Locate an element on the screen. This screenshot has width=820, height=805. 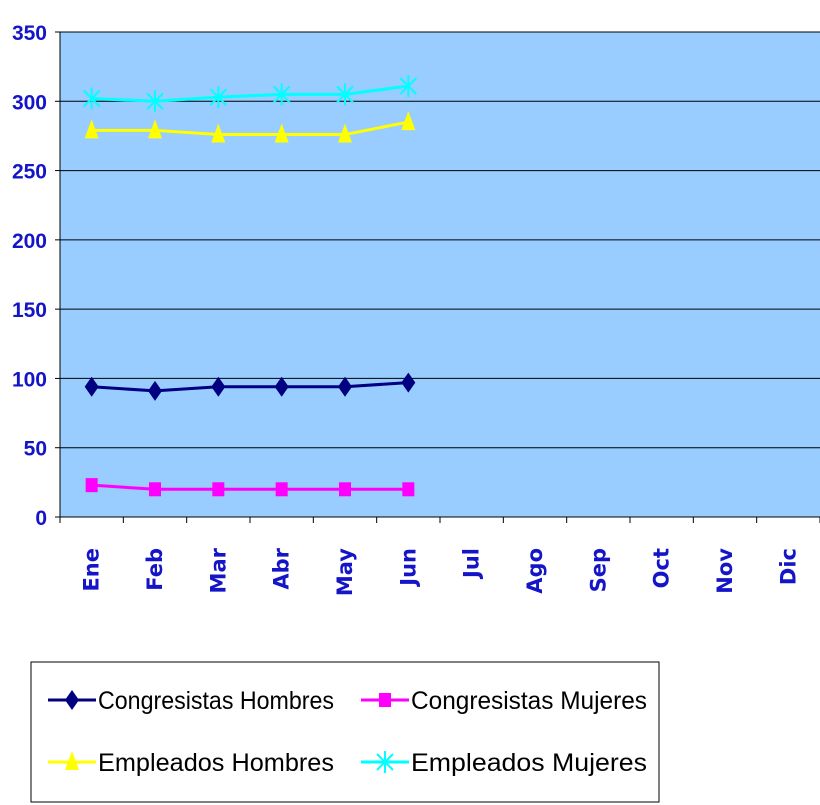
y-tick-label: 250 is located at coordinates (29, 172).